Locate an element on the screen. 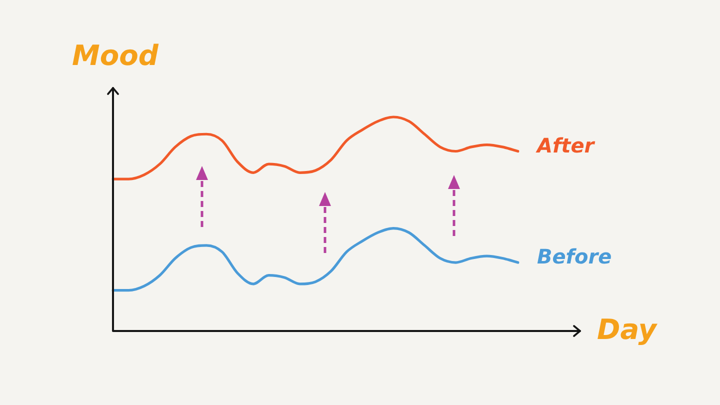 Image resolution: width=720 pixels, height=405 pixels. y-axis-title: Mood is located at coordinates (115, 55).